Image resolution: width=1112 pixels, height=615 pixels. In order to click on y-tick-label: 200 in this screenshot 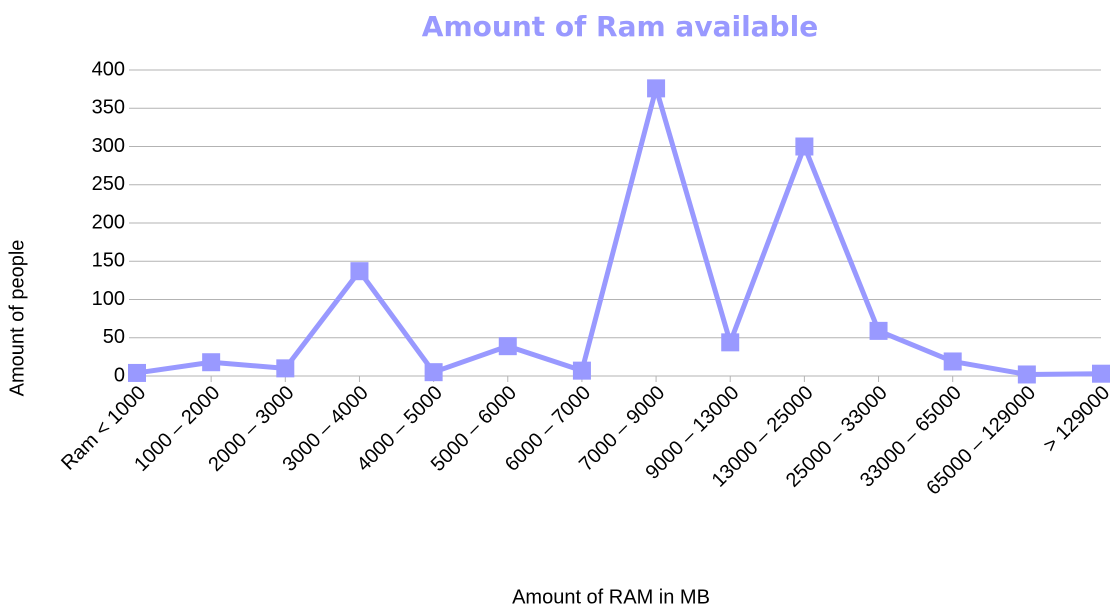, I will do `click(108, 222)`.